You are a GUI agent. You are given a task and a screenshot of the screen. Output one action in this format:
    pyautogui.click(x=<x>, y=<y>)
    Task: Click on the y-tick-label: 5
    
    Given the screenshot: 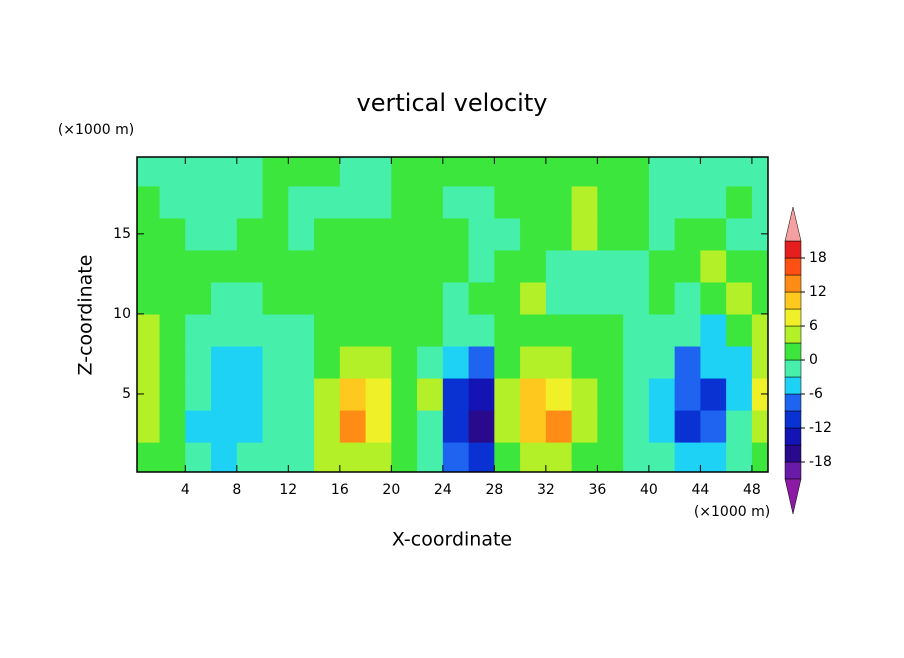 What is the action you would take?
    pyautogui.click(x=126, y=394)
    